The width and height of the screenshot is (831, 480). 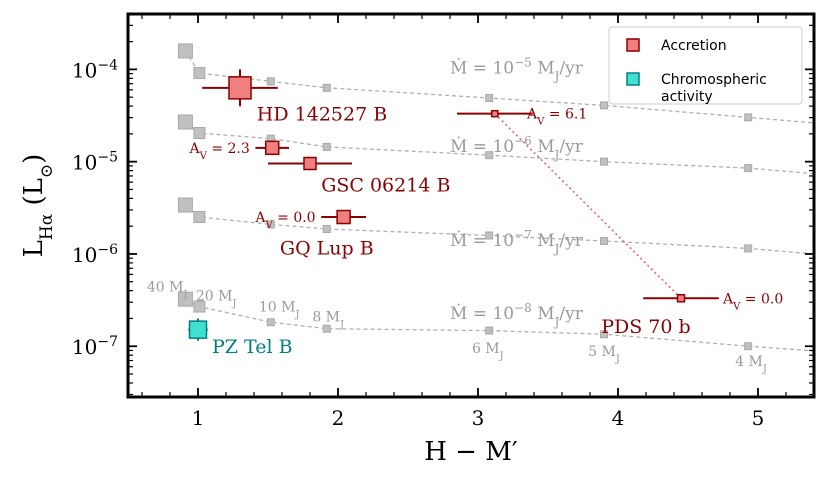 I want to click on x-tick-label-3: 4, so click(x=618, y=418).